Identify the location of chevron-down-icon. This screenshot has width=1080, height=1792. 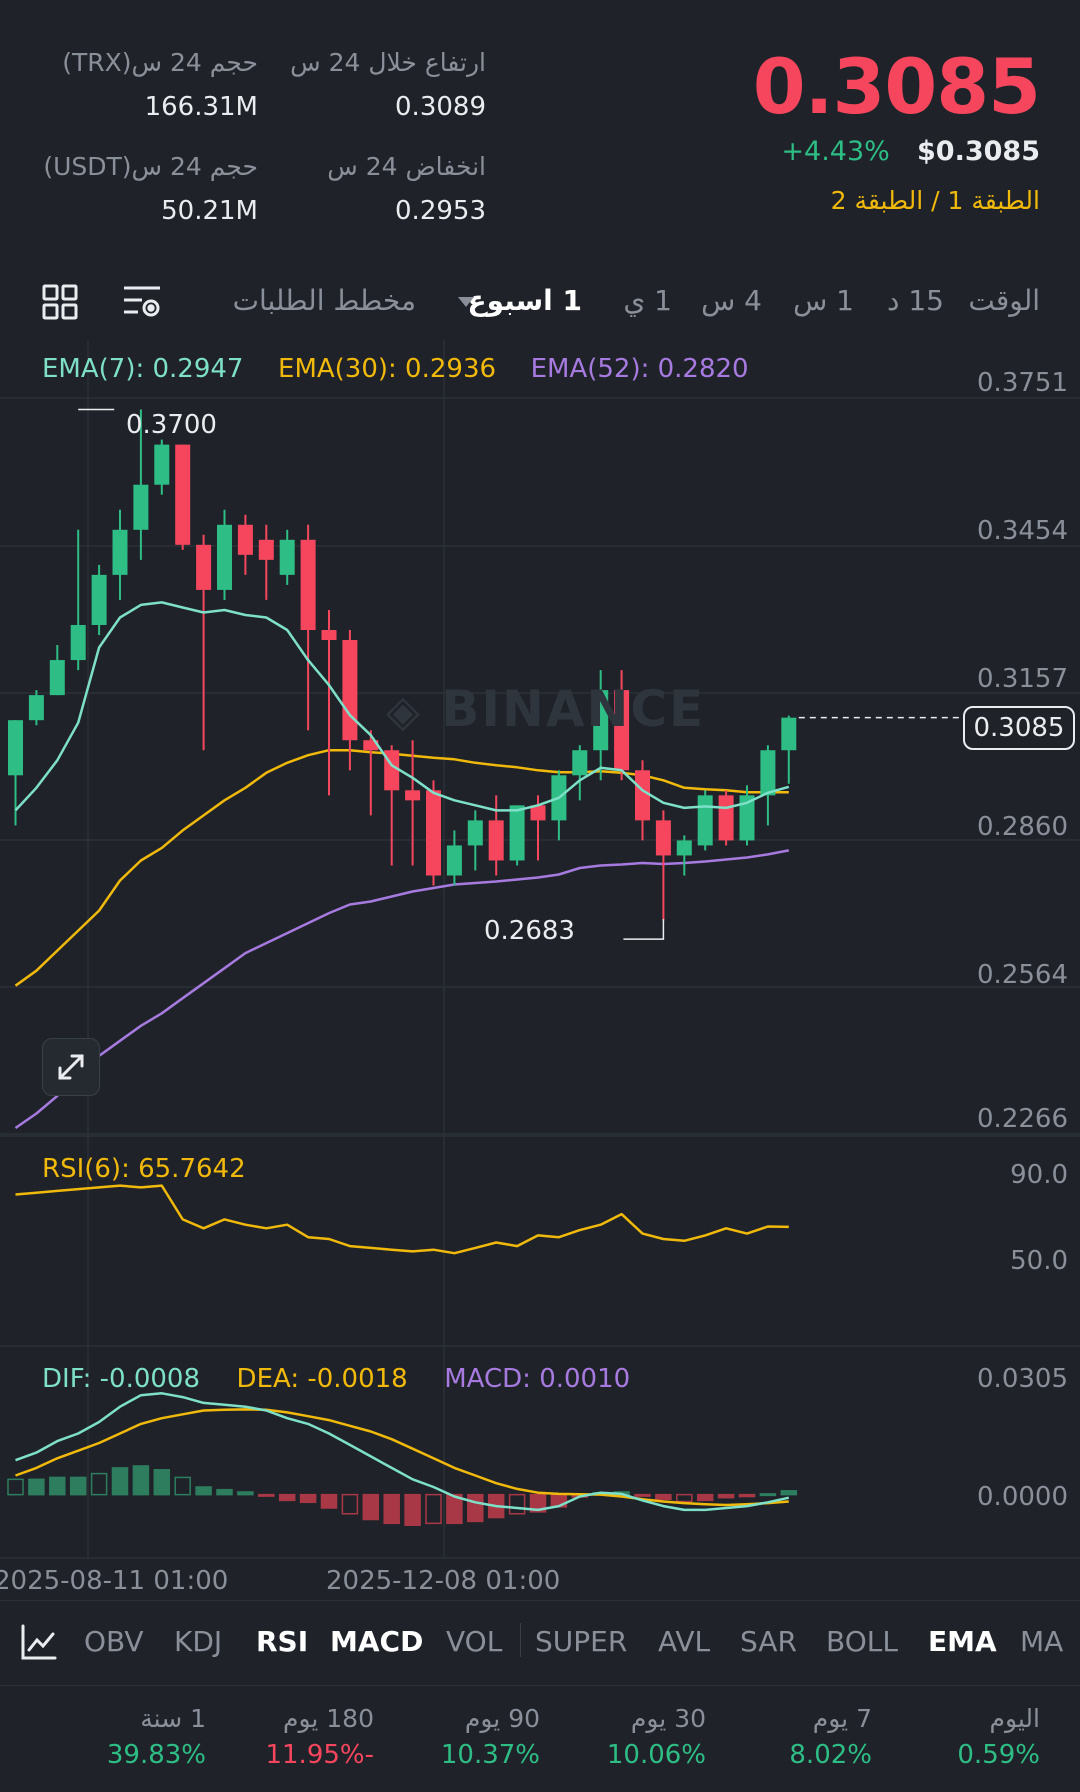
(466, 303).